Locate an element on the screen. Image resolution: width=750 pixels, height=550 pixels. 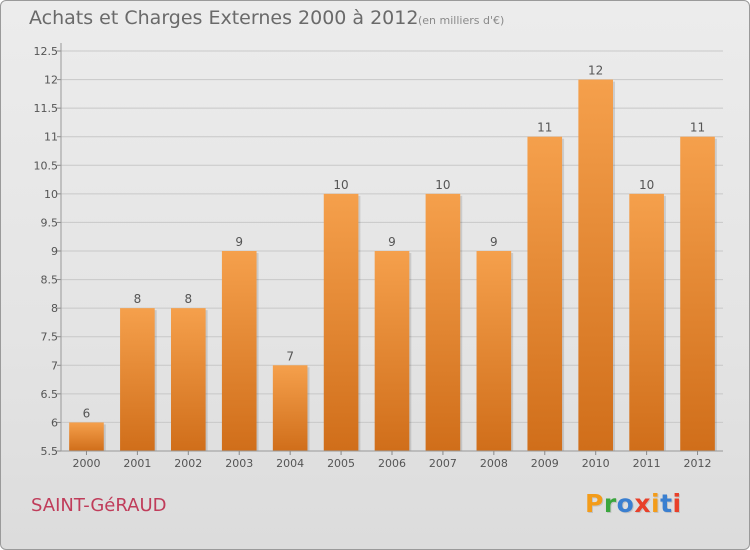
logo-letter: o is located at coordinates (625, 503).